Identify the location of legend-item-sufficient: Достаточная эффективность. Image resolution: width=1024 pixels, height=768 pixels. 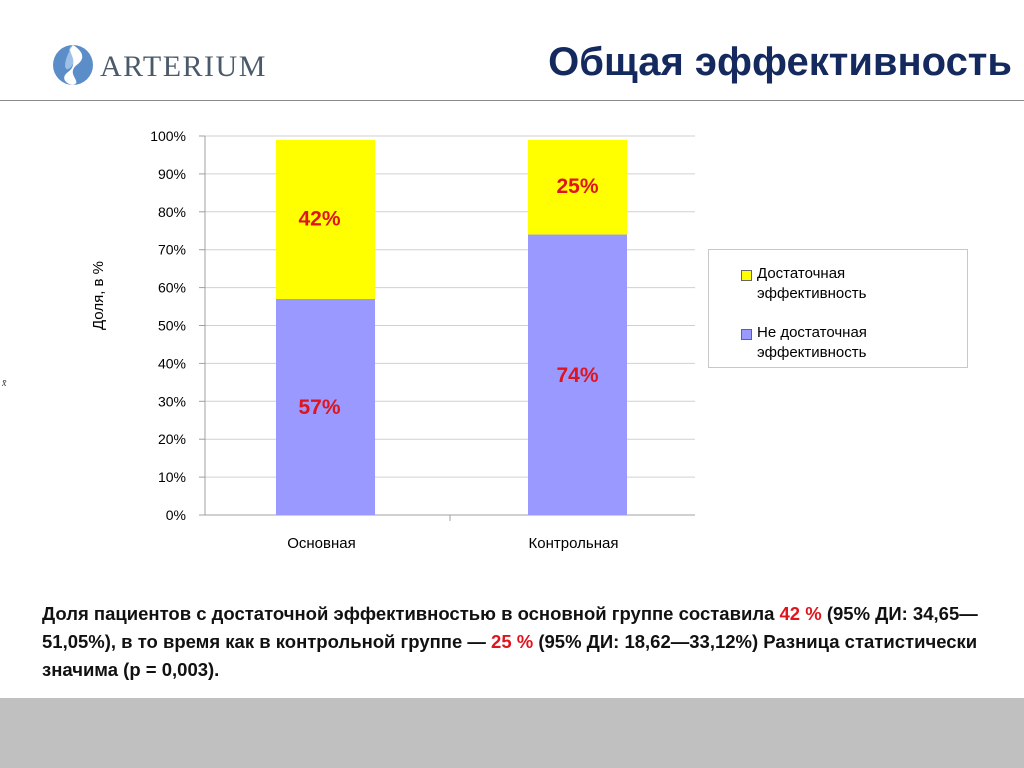
(849, 284).